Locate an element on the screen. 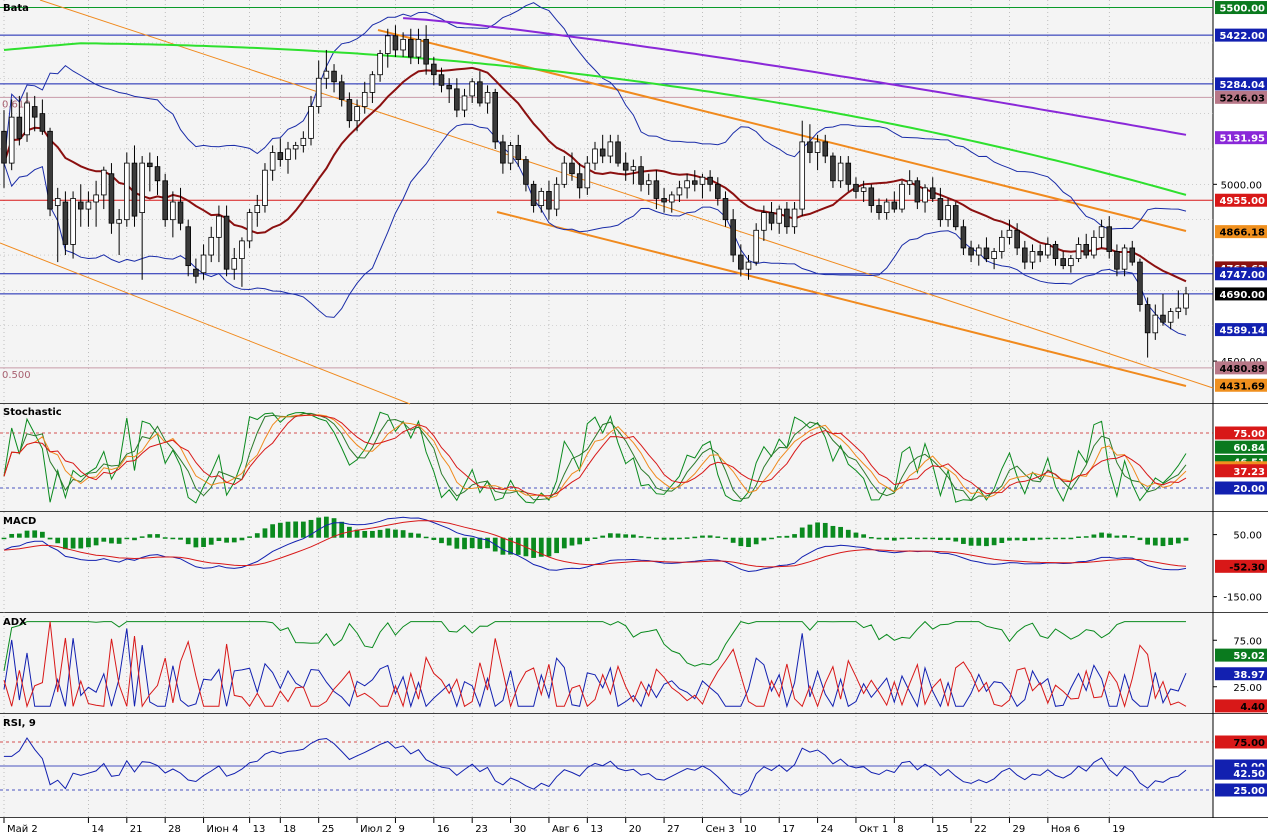  price-tag-text: 4589.14 is located at coordinates (1242, 331).